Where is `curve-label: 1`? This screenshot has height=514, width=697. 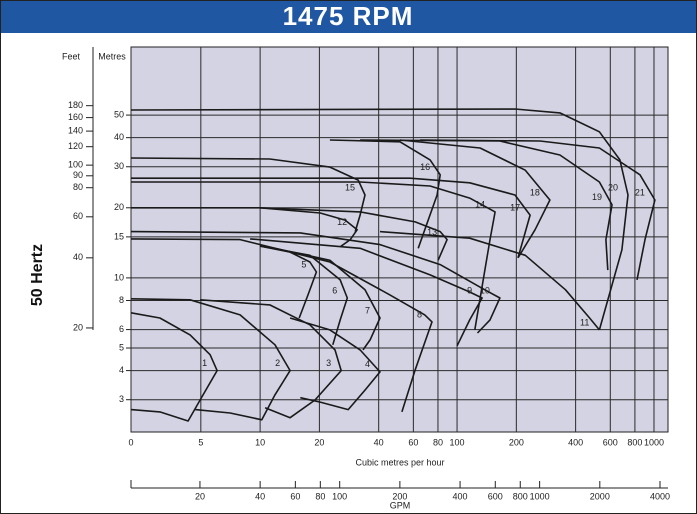
curve-label: 1 is located at coordinates (204, 363).